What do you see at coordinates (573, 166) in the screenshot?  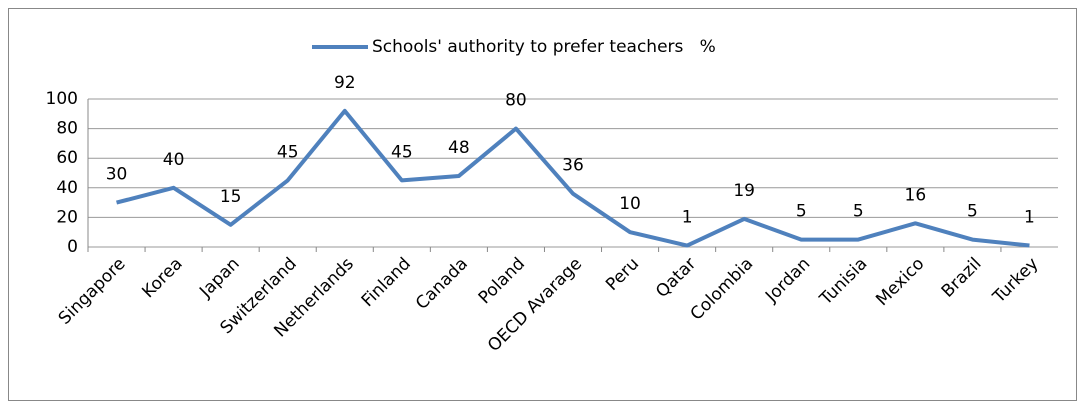 I see `data-label: 36` at bounding box center [573, 166].